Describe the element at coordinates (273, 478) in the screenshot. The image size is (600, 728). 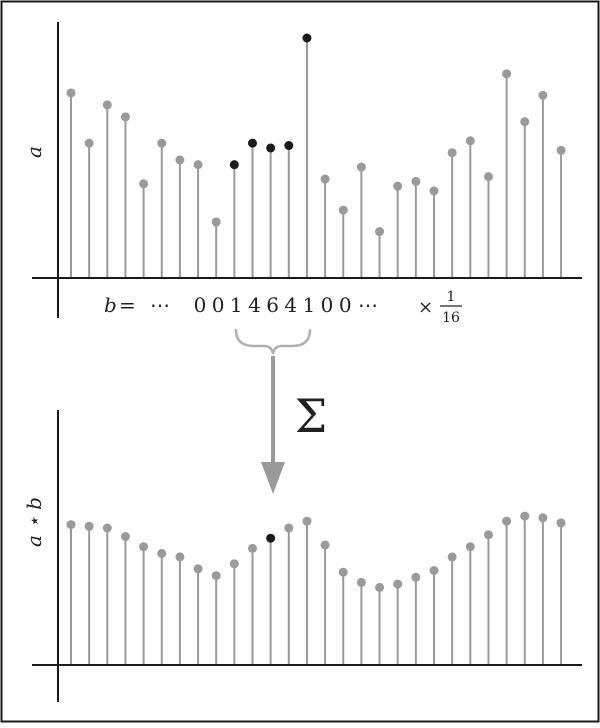
I see `down-arrow-icon` at that location.